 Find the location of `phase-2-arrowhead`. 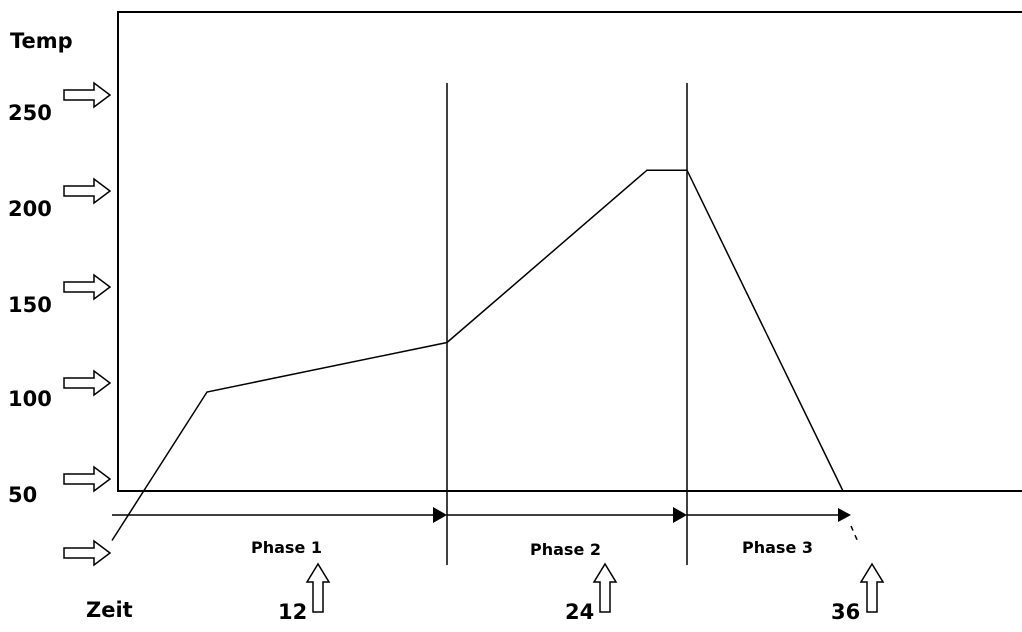

phase-2-arrowhead is located at coordinates (680, 515).